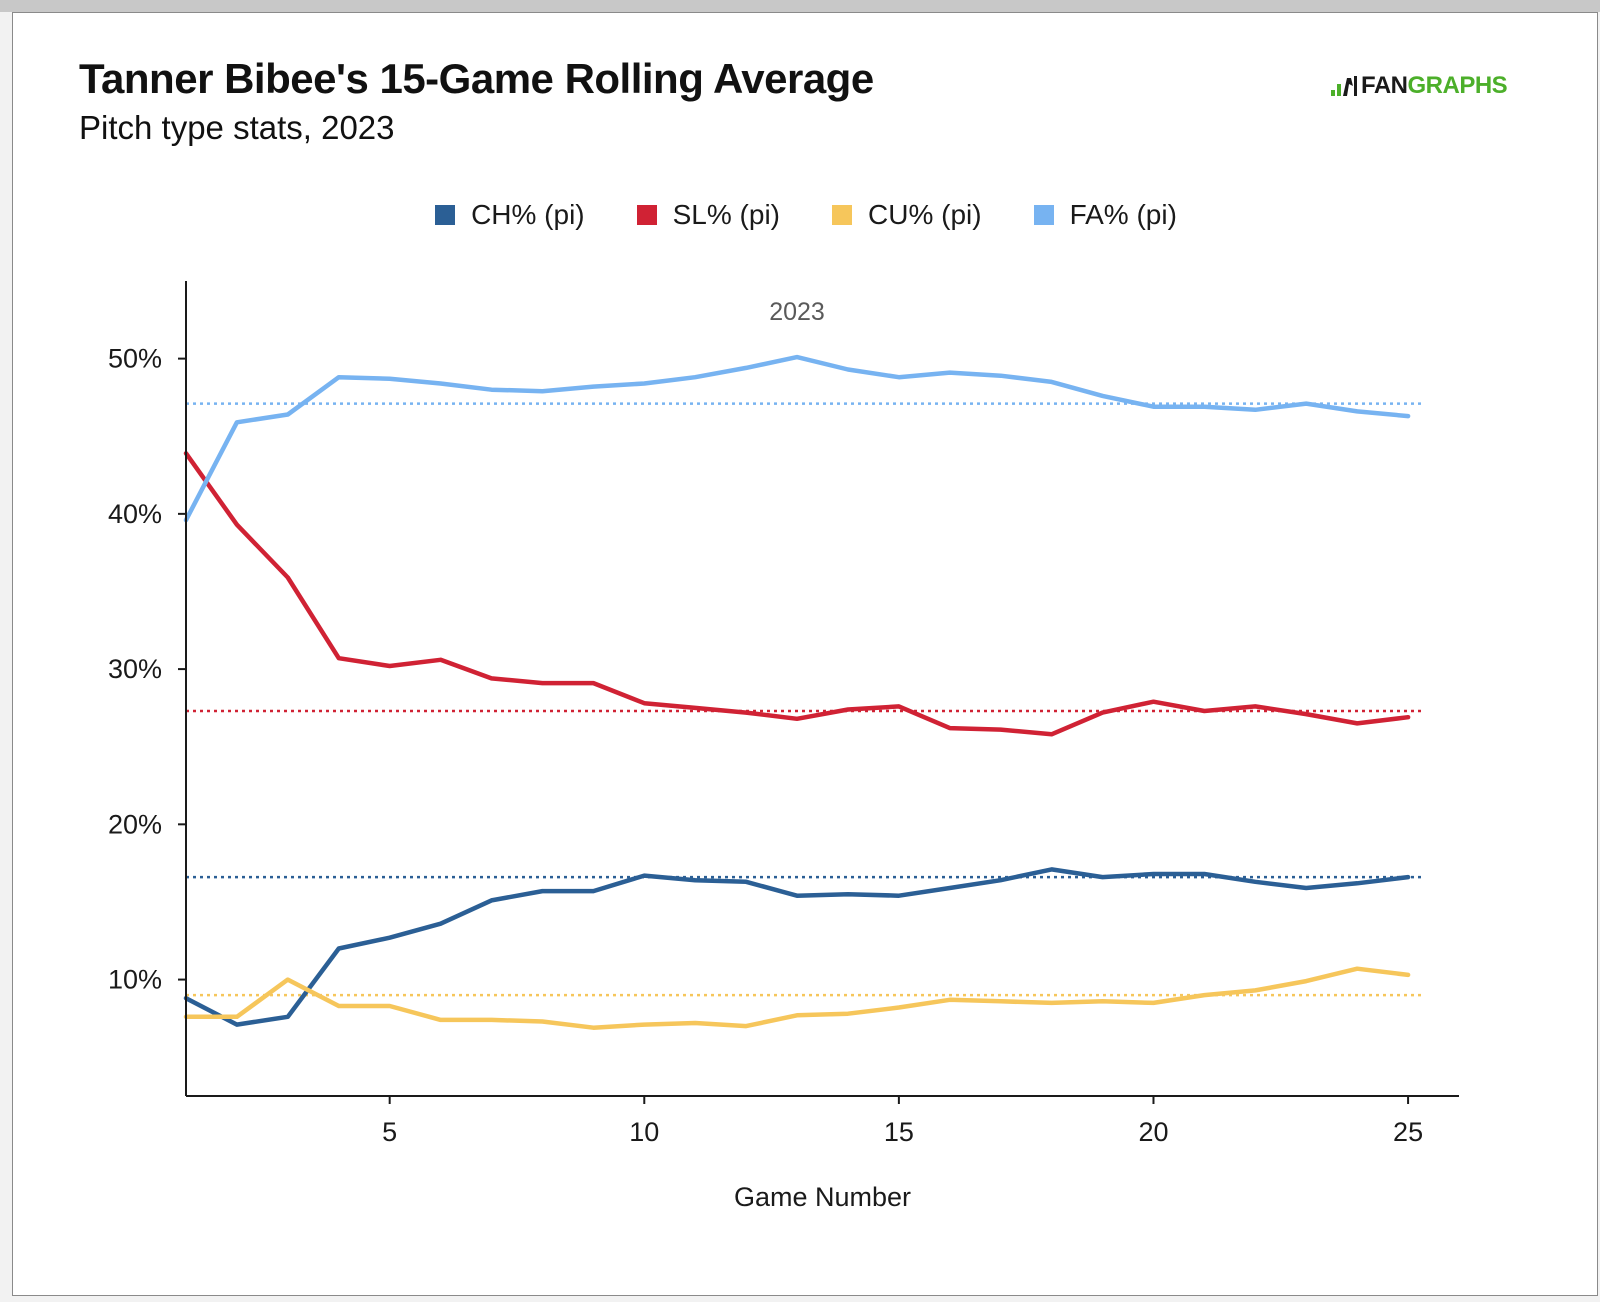  Describe the element at coordinates (135, 824) in the screenshot. I see `y-tick-label: 20%` at that location.